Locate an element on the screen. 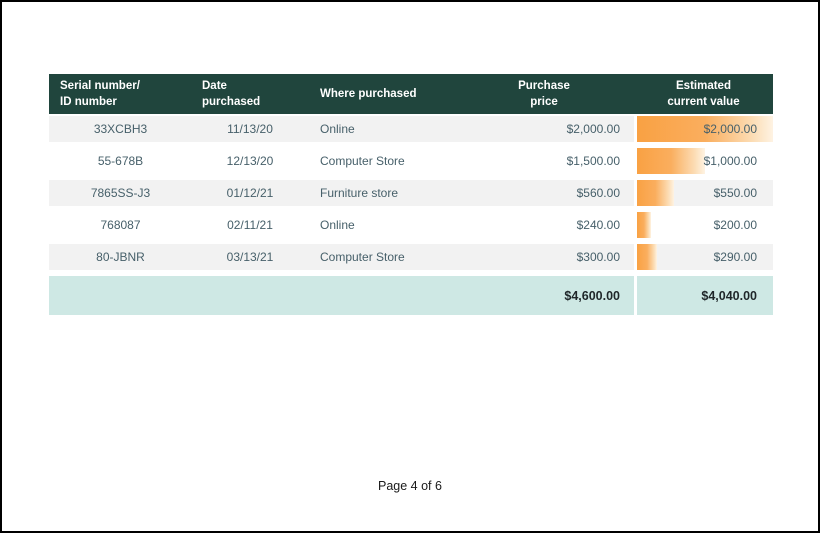 This screenshot has width=820, height=533. cell-date-purchased: 01/12/21 is located at coordinates (250, 196).